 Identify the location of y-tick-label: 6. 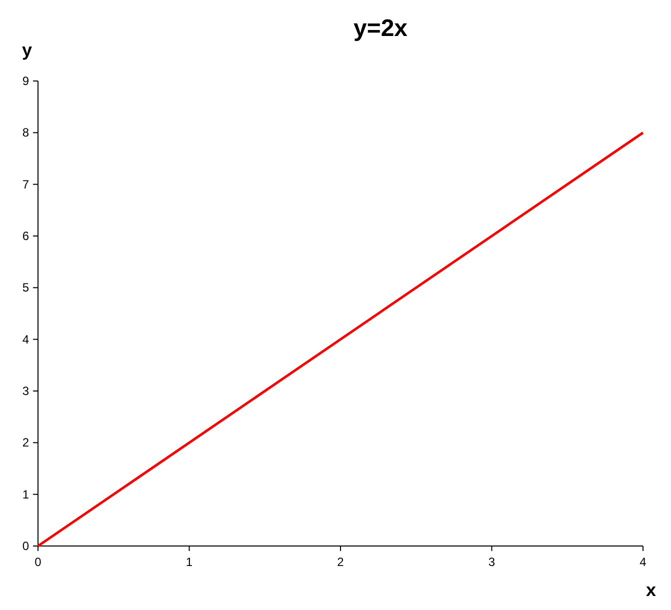
(26, 236).